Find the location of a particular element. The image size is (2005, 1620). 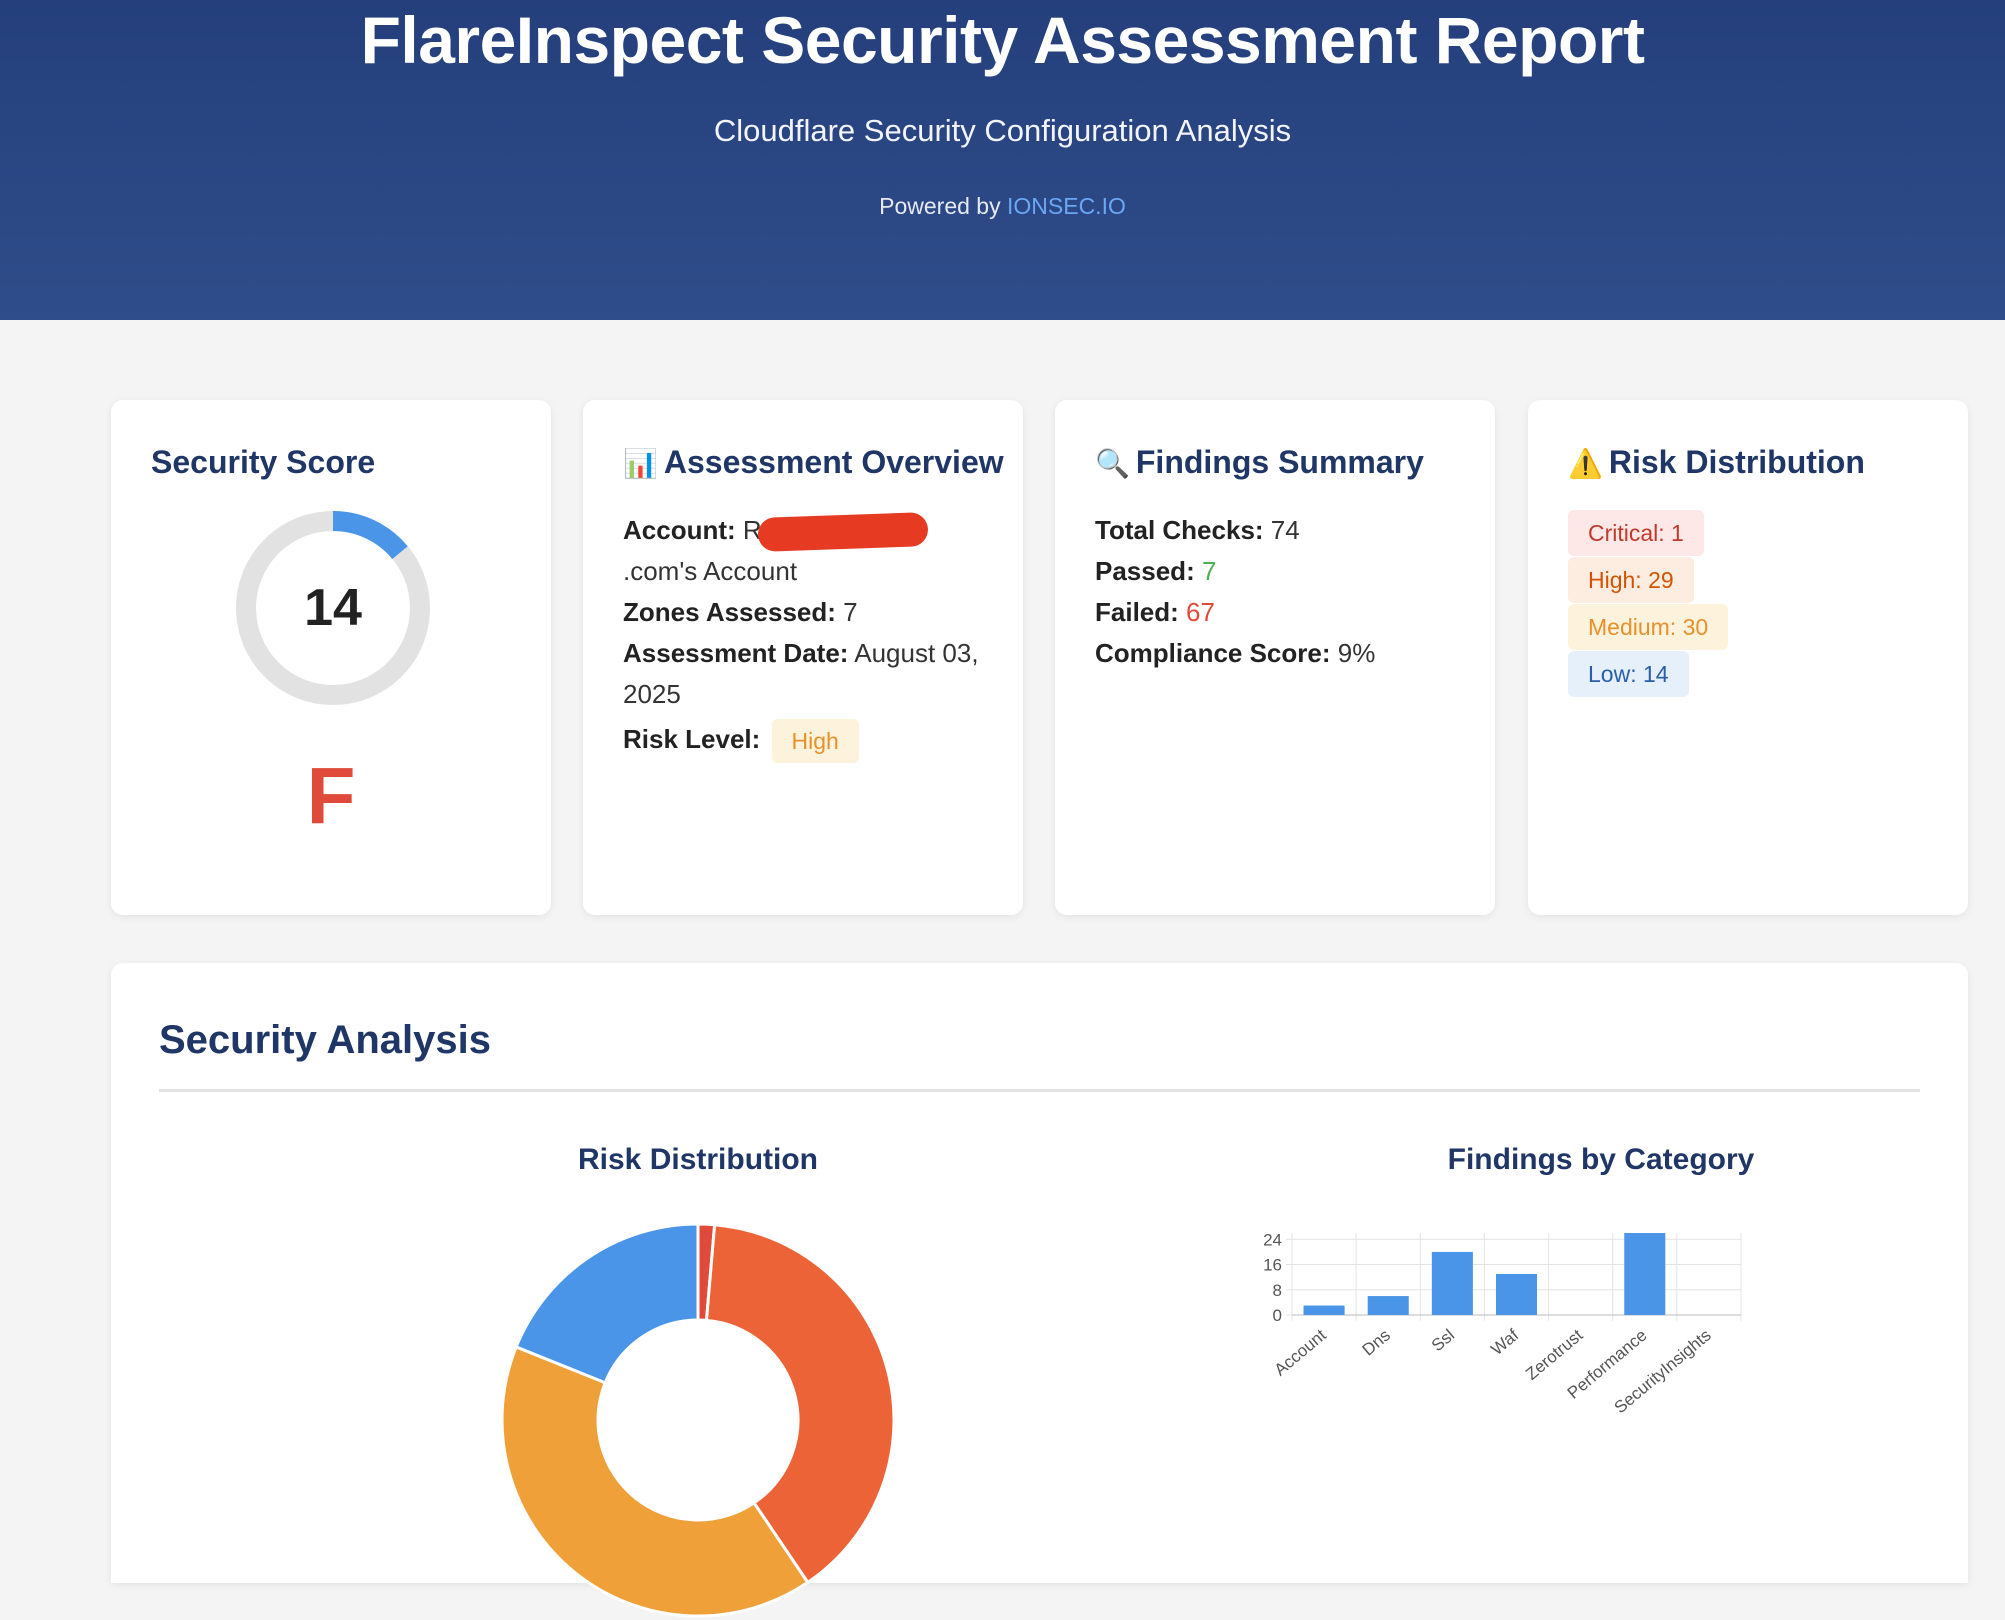

risk-list: Critical: 1 High: 29 Medium: 30 Low: 14 is located at coordinates (1648, 604).